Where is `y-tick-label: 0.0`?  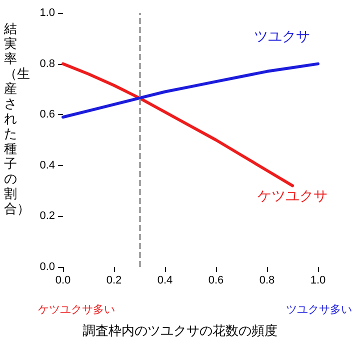 y-tick-label: 0.0 is located at coordinates (47, 267).